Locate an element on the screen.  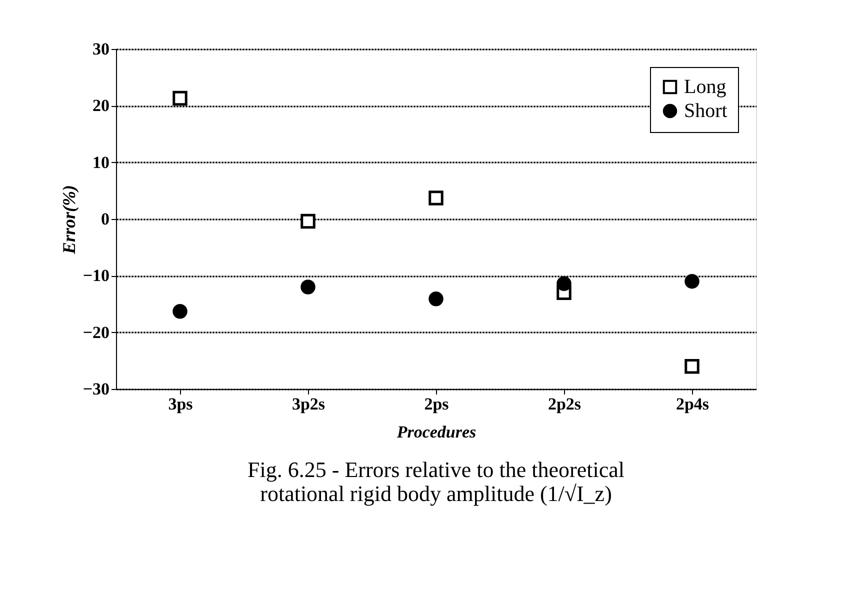
x-tick-label: 3ps is located at coordinates (181, 404).